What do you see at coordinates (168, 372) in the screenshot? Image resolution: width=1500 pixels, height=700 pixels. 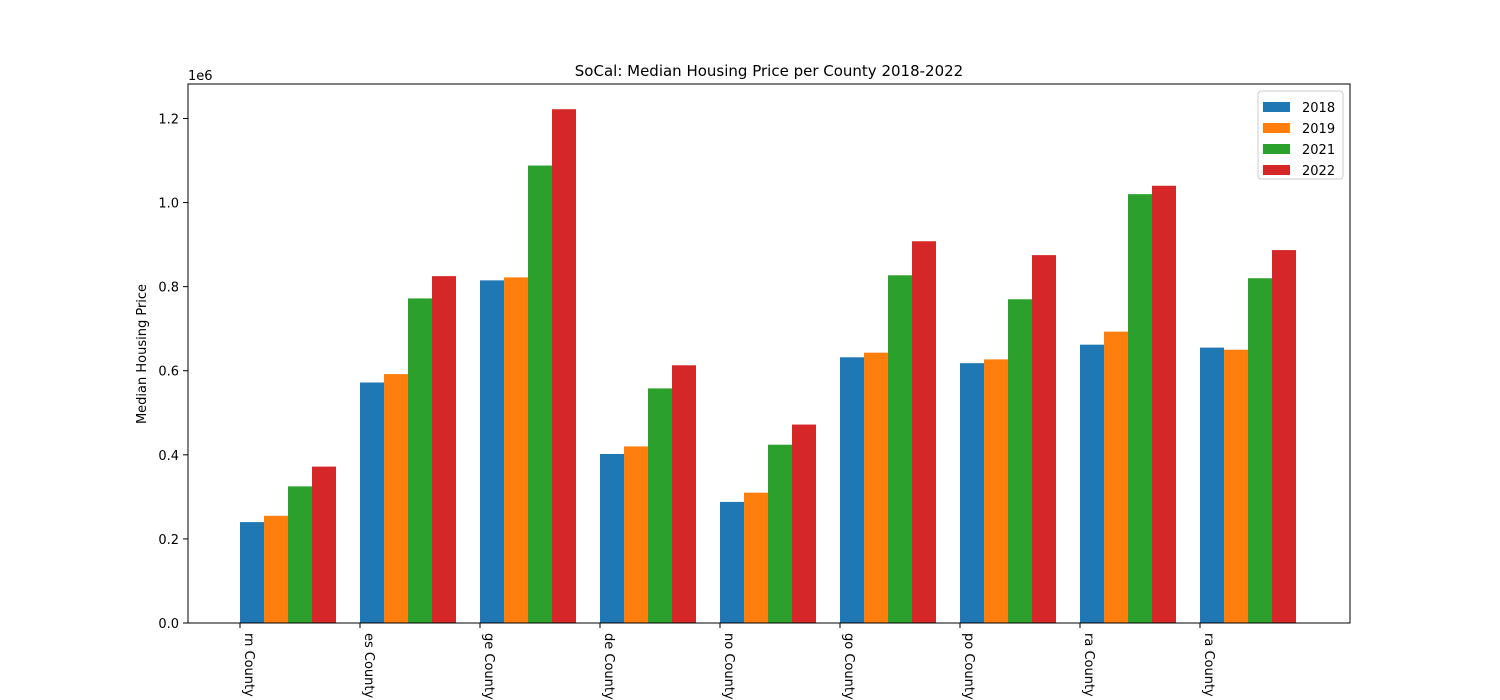 I see `y-tick-label: 0.6` at bounding box center [168, 372].